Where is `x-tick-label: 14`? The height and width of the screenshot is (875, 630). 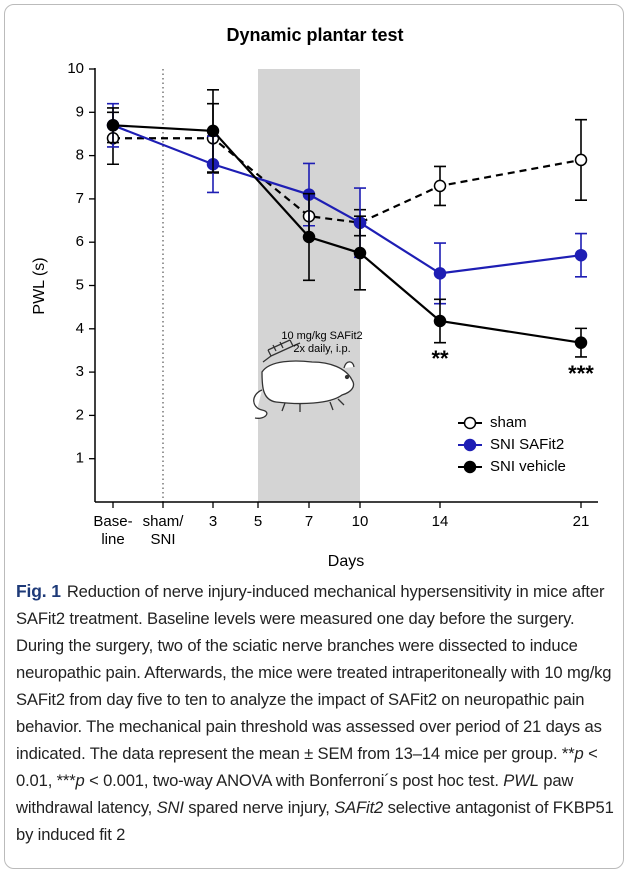
x-tick-label: 14 is located at coordinates (440, 521).